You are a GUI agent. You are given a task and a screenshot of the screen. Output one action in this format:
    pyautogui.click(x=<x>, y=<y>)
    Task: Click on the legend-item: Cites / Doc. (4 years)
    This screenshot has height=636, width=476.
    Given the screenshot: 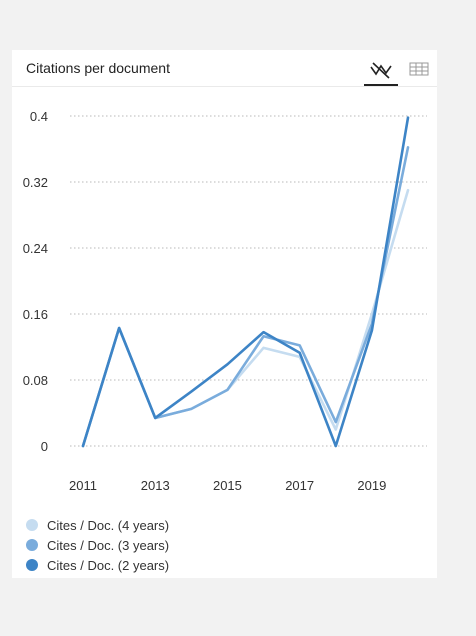 What is the action you would take?
    pyautogui.click(x=97, y=525)
    